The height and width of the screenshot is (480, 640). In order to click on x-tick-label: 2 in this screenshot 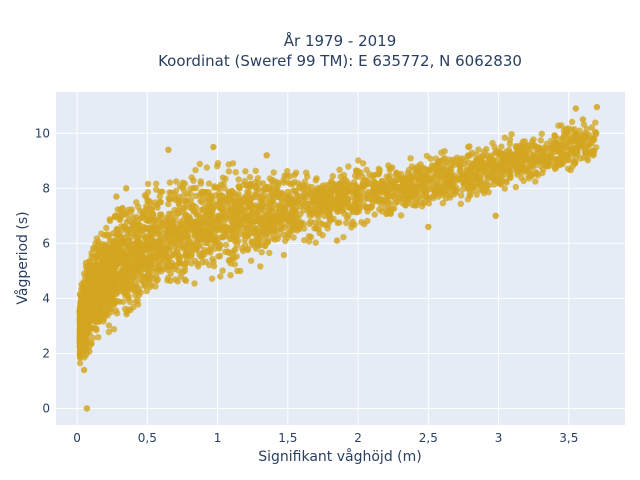, I will do `click(358, 438)`.